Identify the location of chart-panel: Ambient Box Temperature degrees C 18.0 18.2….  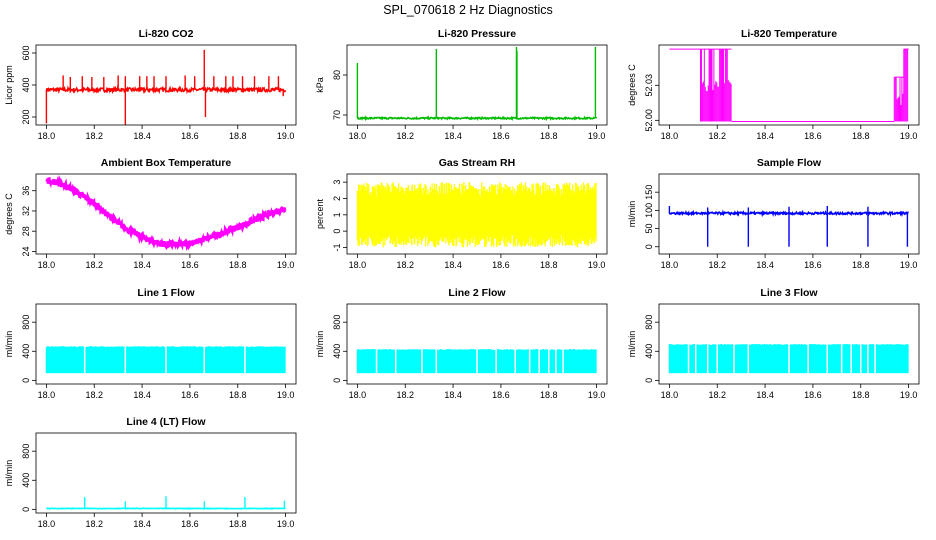
(150, 213).